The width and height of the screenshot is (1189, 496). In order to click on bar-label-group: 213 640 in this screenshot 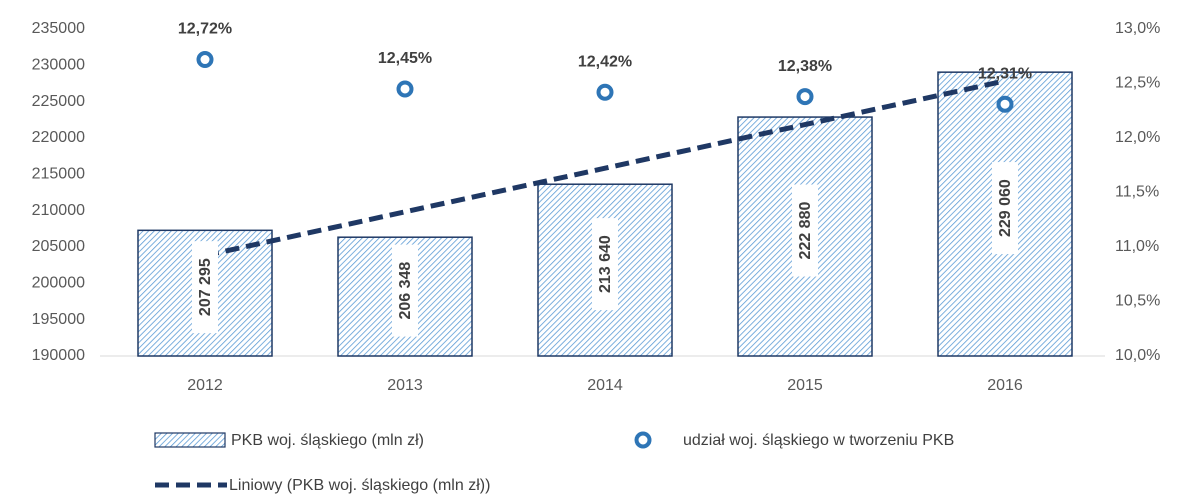, I will do `click(605, 264)`.